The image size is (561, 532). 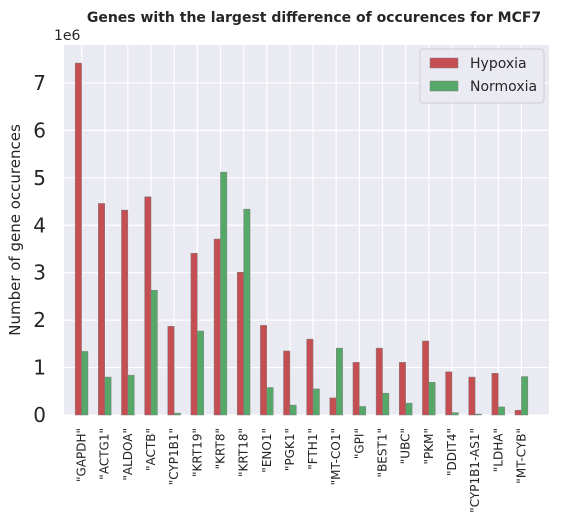 What do you see at coordinates (15, 230) in the screenshot?
I see `y-axis-label: Number of gene occurences` at bounding box center [15, 230].